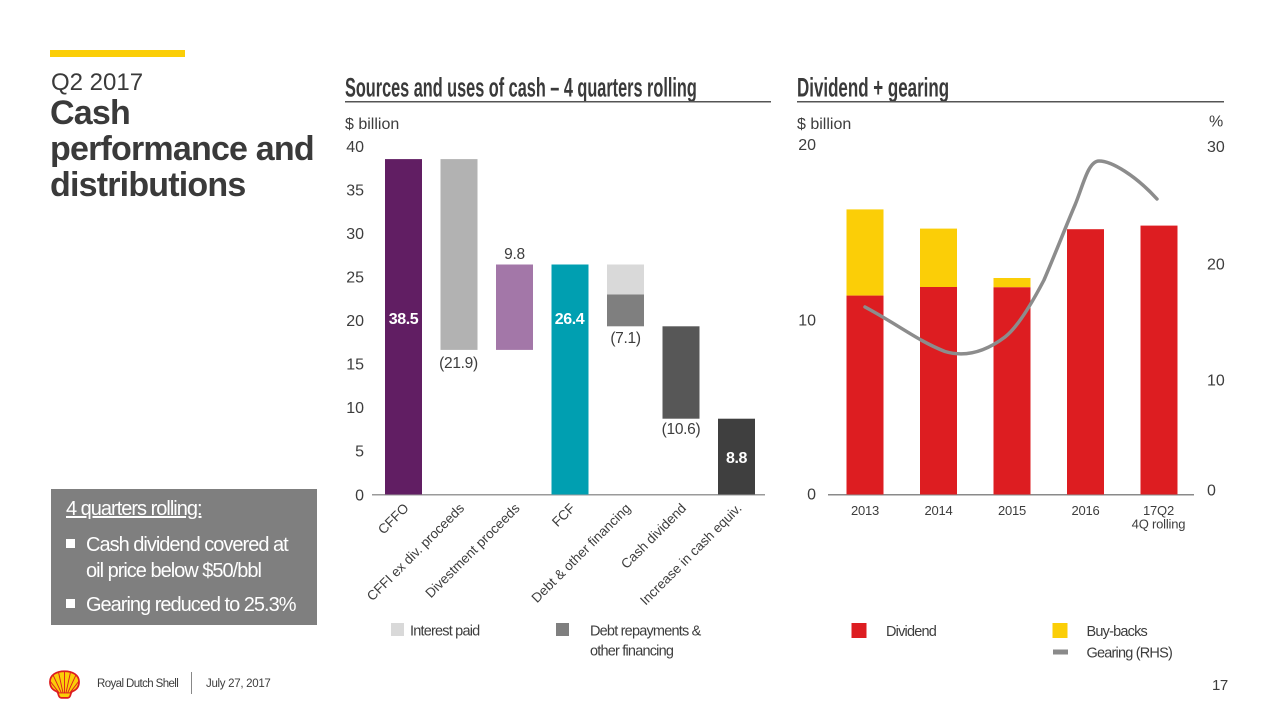  I want to click on svg-text: (7.1), so click(625, 338).